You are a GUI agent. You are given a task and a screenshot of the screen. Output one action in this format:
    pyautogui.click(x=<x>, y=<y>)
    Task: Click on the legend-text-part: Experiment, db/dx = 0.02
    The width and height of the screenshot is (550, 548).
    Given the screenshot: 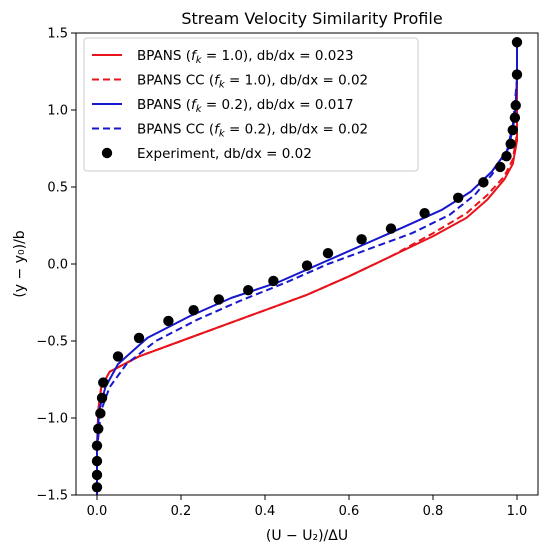 What is the action you would take?
    pyautogui.click(x=224, y=154)
    